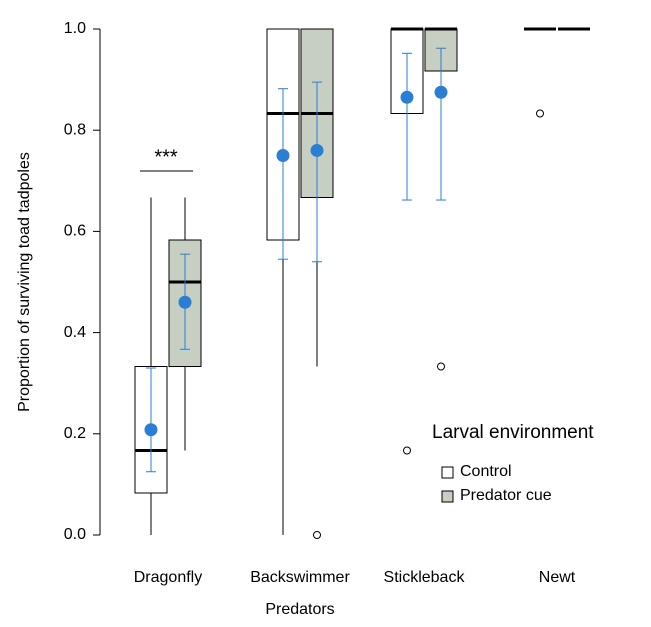  What do you see at coordinates (425, 577) in the screenshot?
I see `x-tick-label: Stickleback` at bounding box center [425, 577].